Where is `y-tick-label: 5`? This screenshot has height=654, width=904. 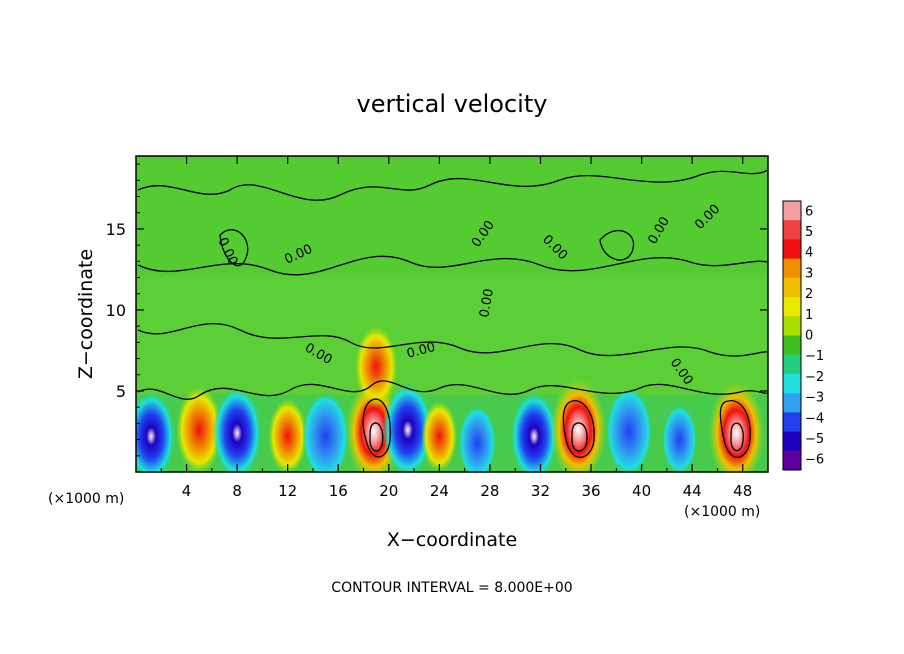
y-tick-label: 5 is located at coordinates (121, 391).